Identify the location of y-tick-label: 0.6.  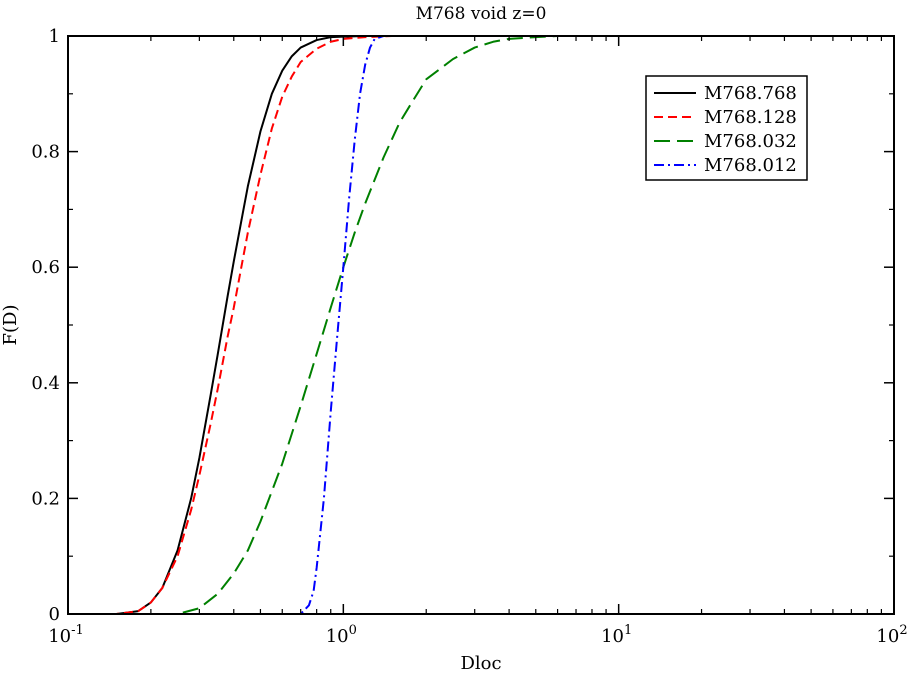
(45, 267).